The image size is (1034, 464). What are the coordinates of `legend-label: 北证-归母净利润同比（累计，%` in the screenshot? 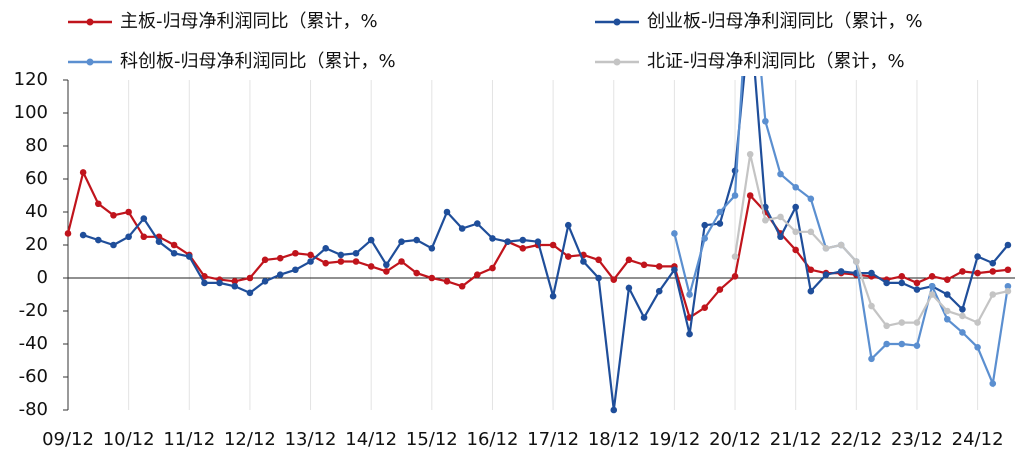 It's located at (776, 61).